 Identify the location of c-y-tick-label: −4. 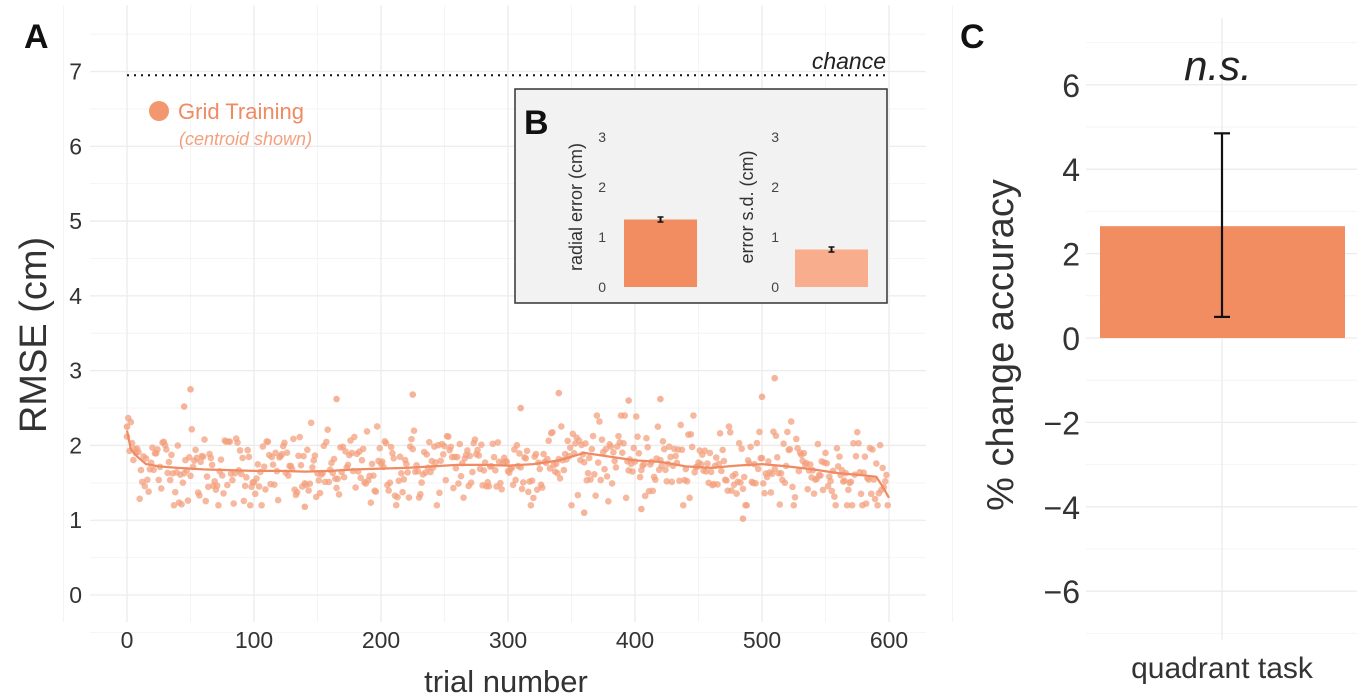
(1062, 508).